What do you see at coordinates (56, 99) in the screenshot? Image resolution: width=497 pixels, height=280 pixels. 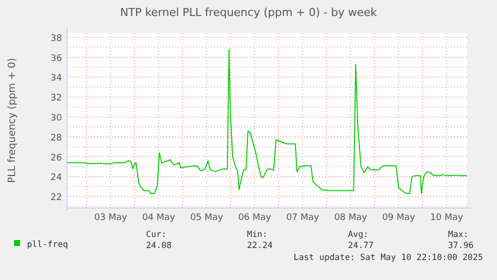 I see `y-tick-label: 32` at bounding box center [56, 99].